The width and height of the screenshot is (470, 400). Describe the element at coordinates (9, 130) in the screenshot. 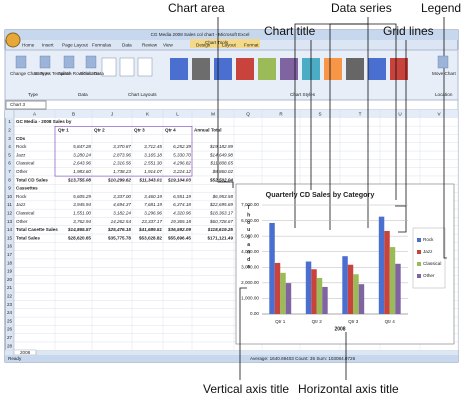

I see `row-number: 2` at that location.